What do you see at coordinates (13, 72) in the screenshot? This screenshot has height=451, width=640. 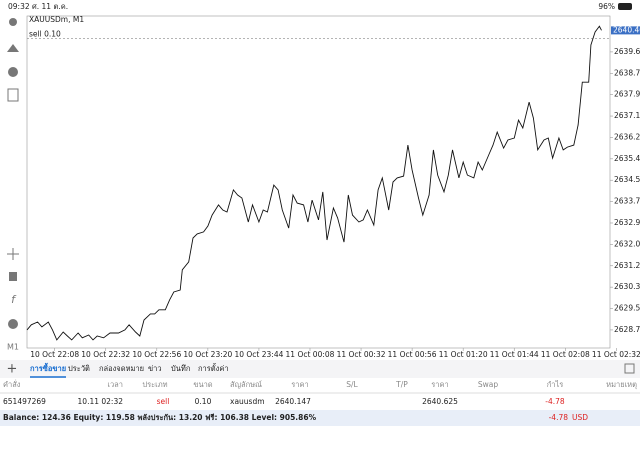 I see `chat-icon` at bounding box center [13, 72].